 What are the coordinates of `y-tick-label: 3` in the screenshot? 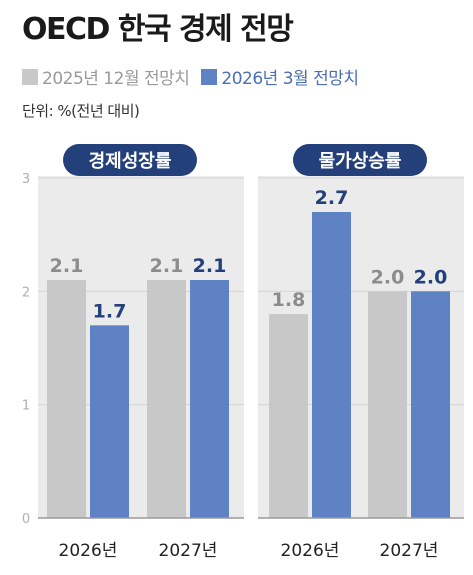 It's located at (26, 179).